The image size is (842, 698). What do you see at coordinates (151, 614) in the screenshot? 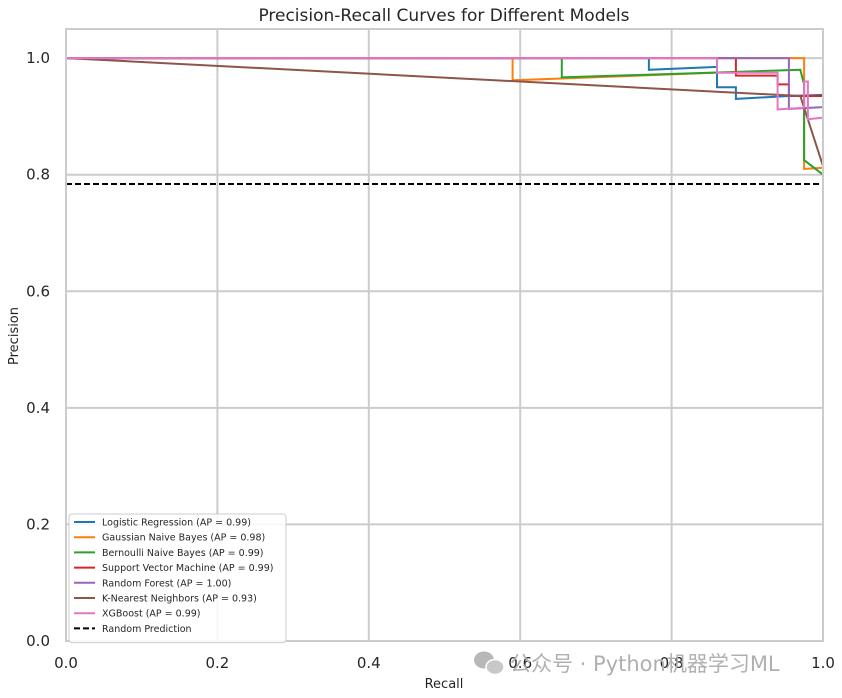
I see `legend-label: XGBoost (AP = 0.99)` at bounding box center [151, 614].